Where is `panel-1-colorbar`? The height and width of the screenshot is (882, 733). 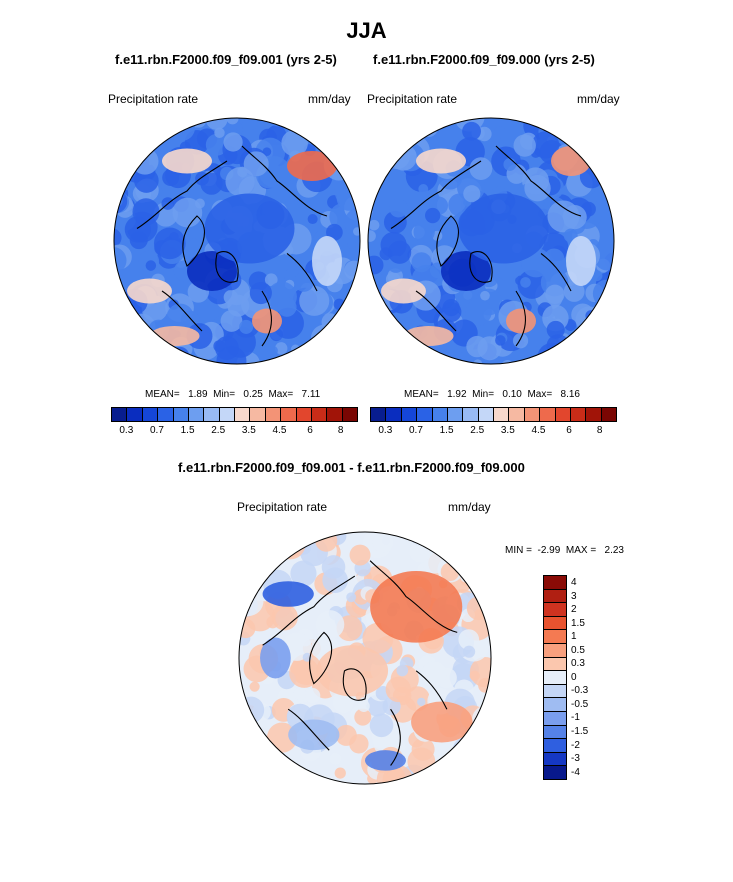
panel-1-colorbar is located at coordinates (234, 414).